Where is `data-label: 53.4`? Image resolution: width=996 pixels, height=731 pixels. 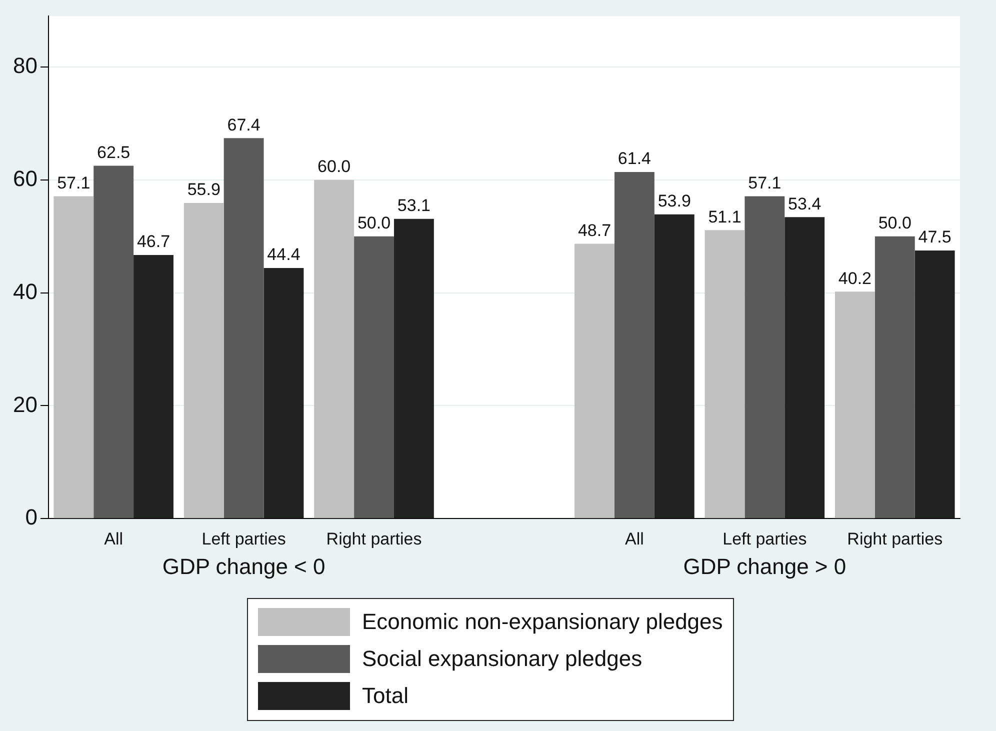 data-label: 53.4 is located at coordinates (805, 204).